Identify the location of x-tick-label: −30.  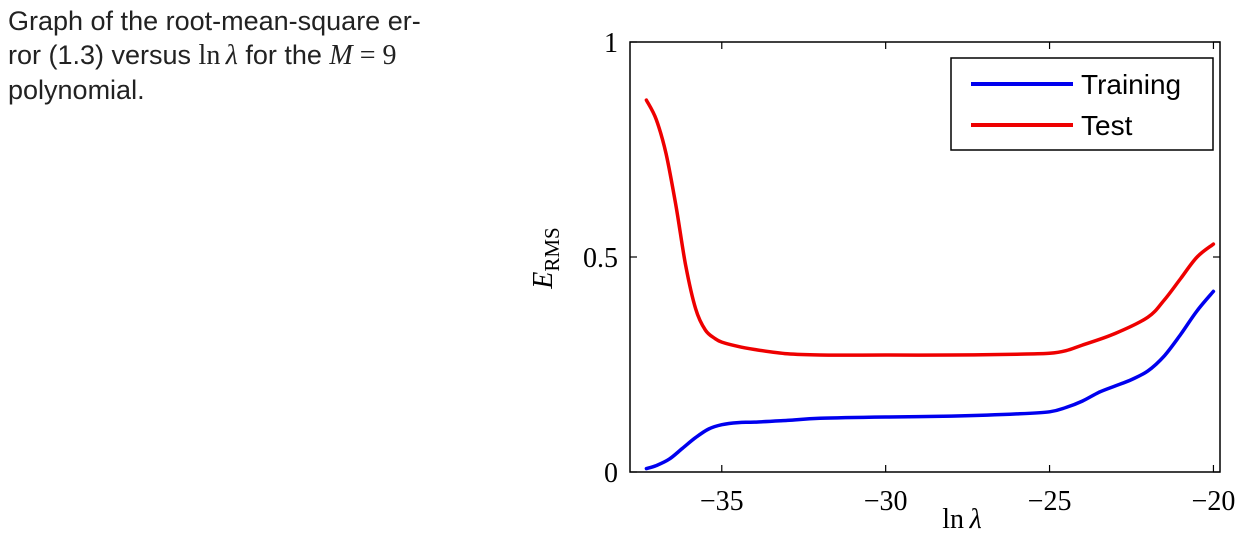
(886, 501).